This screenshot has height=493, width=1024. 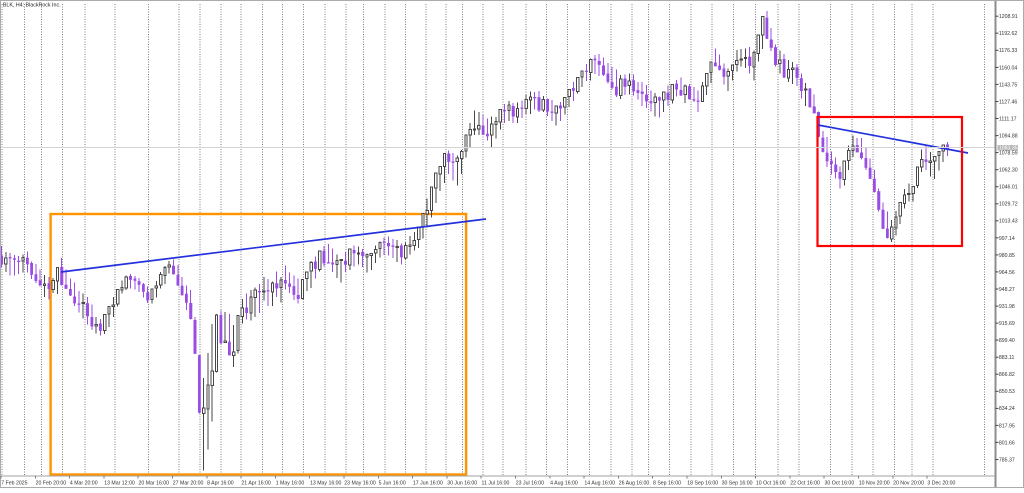 What do you see at coordinates (1008, 51) in the screenshot?
I see `svg-text: 1176.33` at bounding box center [1008, 51].